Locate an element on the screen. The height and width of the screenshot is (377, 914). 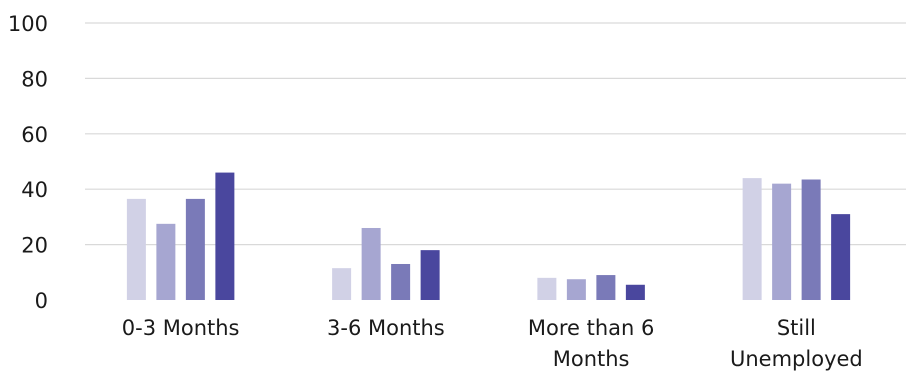
y-tick-label: 40 is located at coordinates (34, 190).